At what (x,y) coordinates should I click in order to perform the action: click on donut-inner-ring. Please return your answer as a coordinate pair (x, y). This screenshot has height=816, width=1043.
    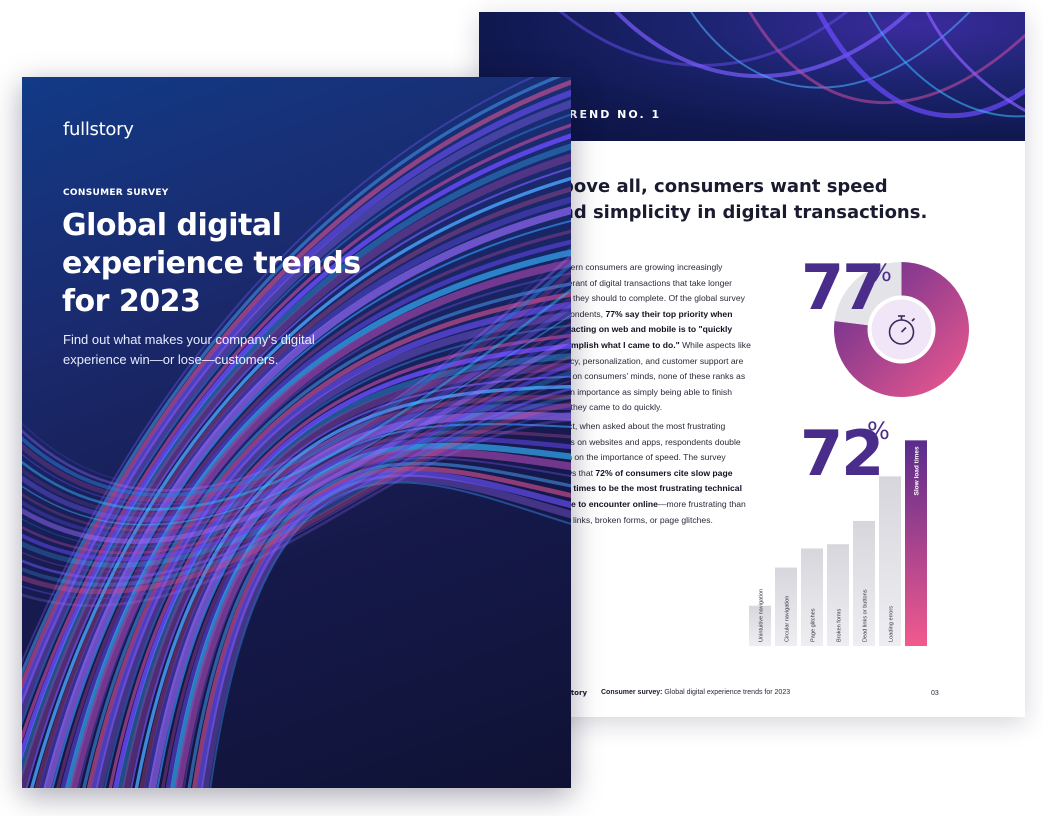
    Looking at the image, I should click on (901, 329).